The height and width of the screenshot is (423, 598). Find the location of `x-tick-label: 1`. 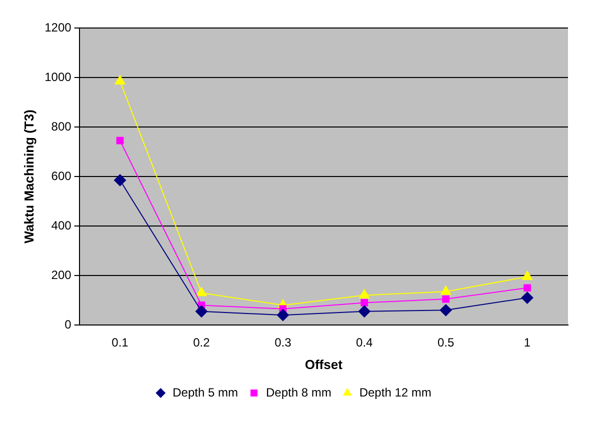

x-tick-label: 1 is located at coordinates (527, 343).